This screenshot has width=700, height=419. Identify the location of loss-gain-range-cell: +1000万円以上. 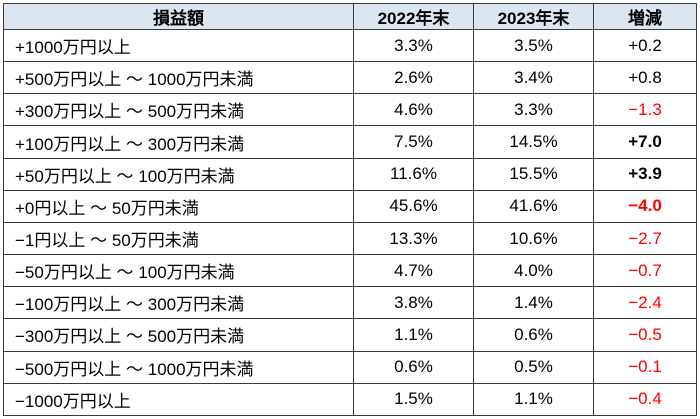
(178, 45).